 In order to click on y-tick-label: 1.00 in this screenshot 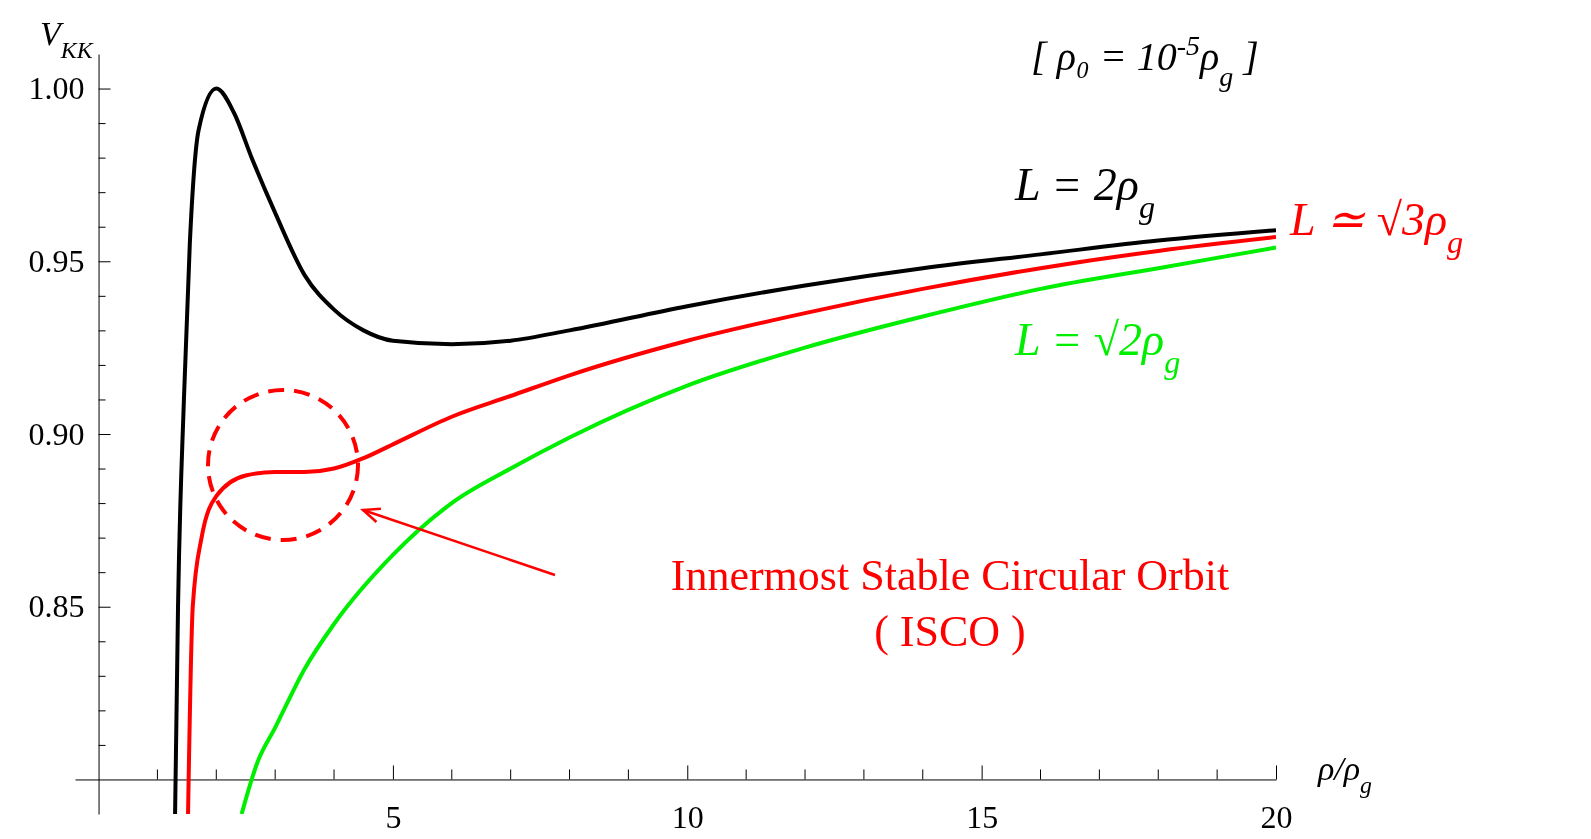, I will do `click(56, 88)`.